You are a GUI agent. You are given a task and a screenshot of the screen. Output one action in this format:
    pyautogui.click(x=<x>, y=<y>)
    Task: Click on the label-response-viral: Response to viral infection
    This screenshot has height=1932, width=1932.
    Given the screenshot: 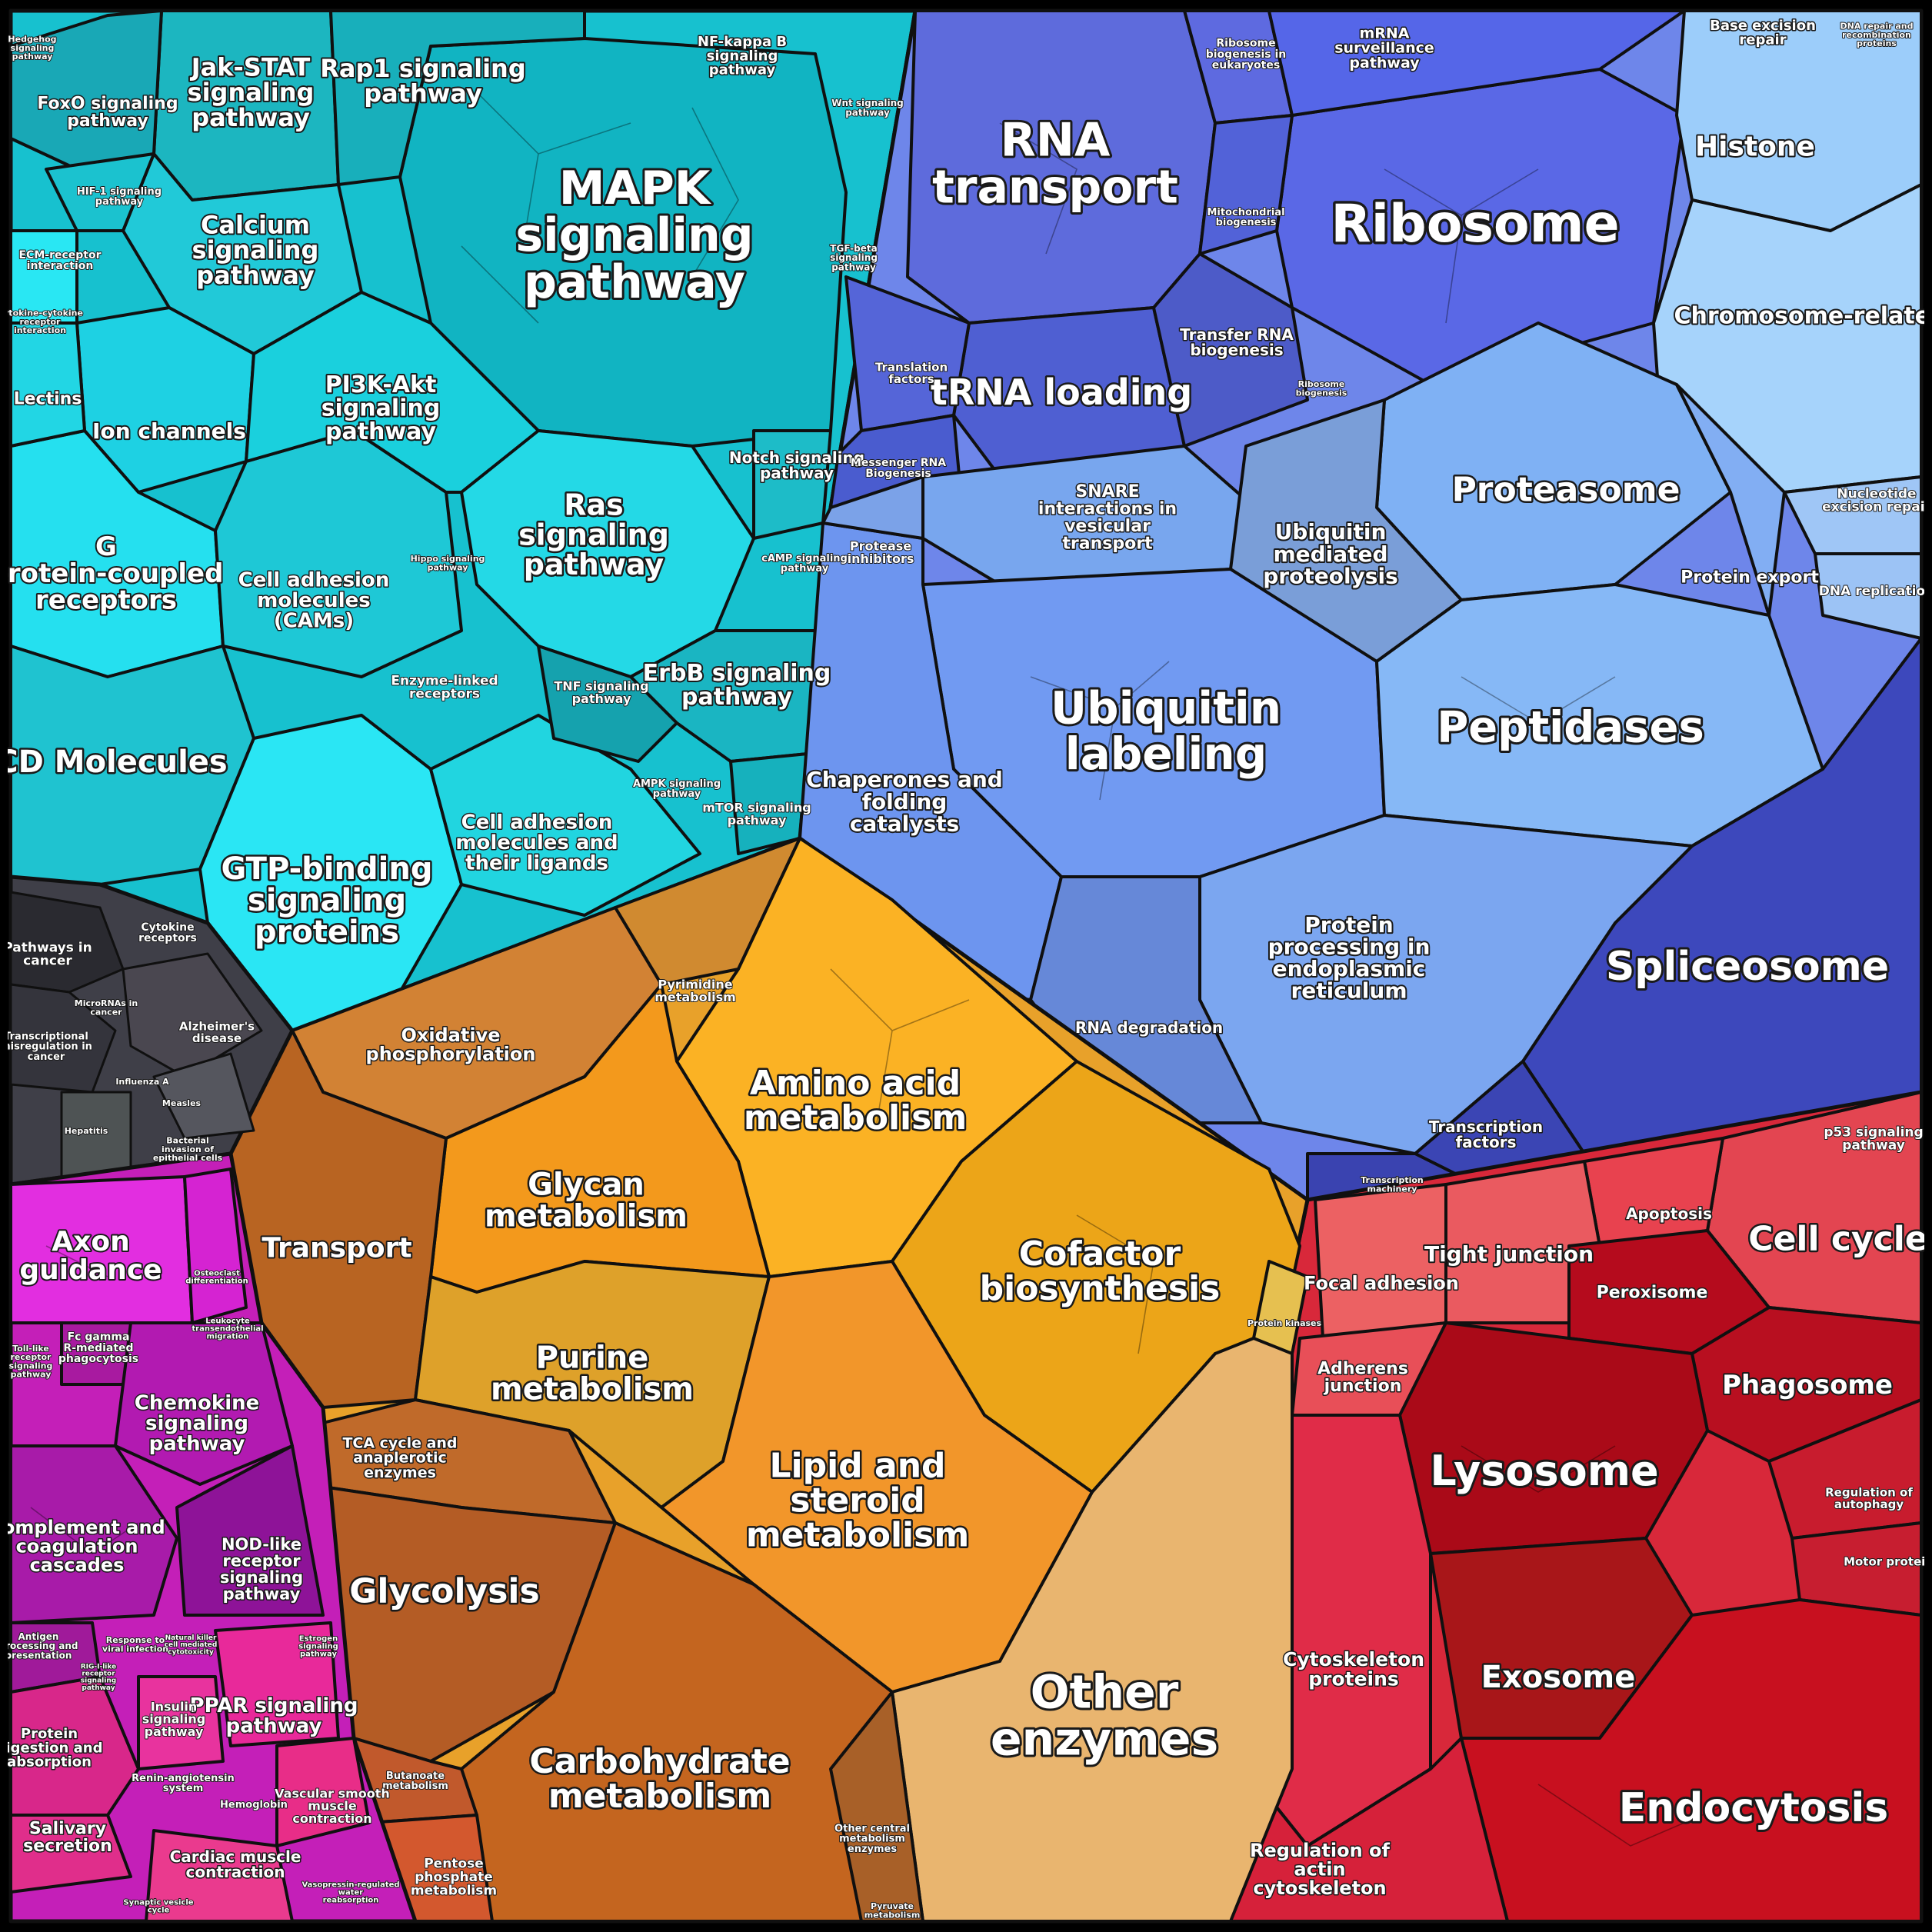 What is the action you would take?
    pyautogui.click(x=135, y=1644)
    